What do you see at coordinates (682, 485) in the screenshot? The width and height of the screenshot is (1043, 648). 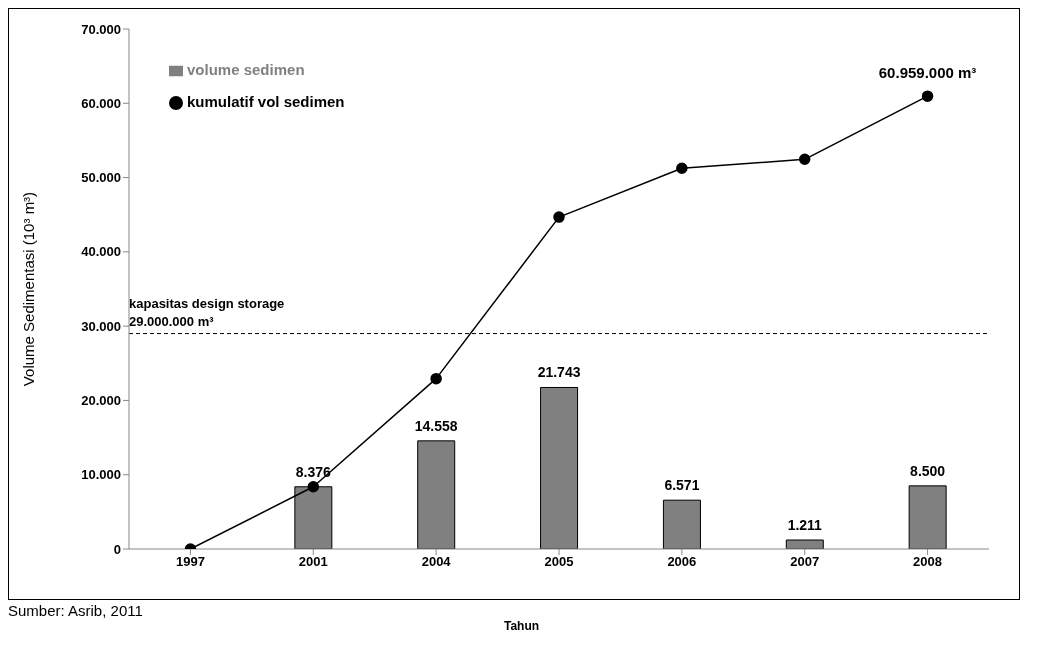 I see `data-label: 6.571` at bounding box center [682, 485].